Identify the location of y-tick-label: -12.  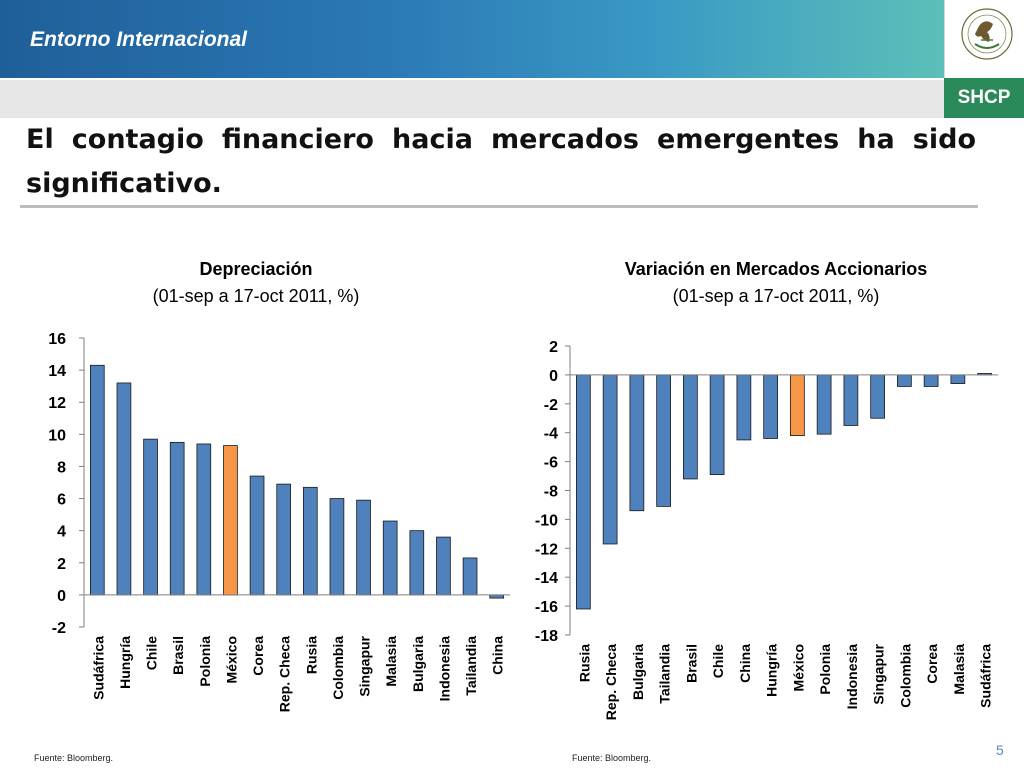
(546, 549).